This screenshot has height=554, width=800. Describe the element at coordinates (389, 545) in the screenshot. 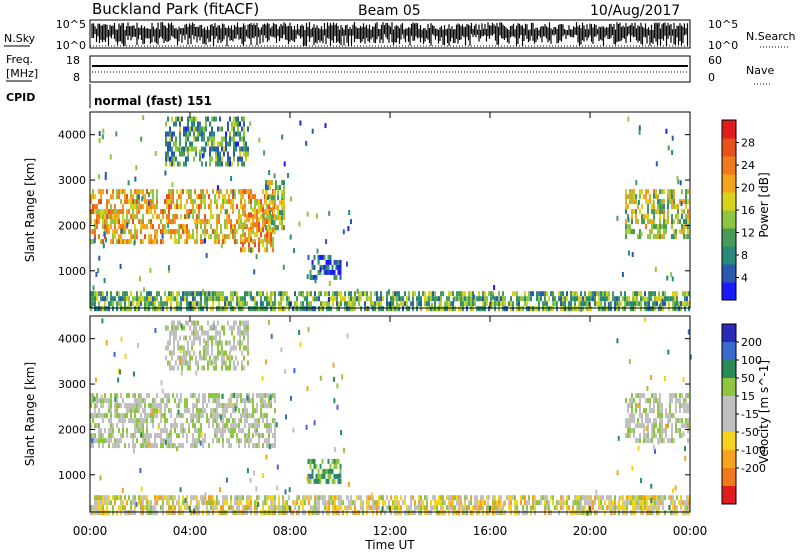

I see `xlabel-time-ut: Time UT` at that location.